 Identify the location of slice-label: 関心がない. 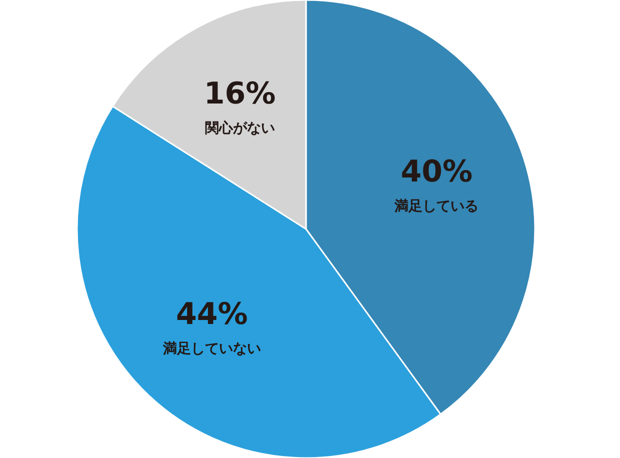
(239, 128).